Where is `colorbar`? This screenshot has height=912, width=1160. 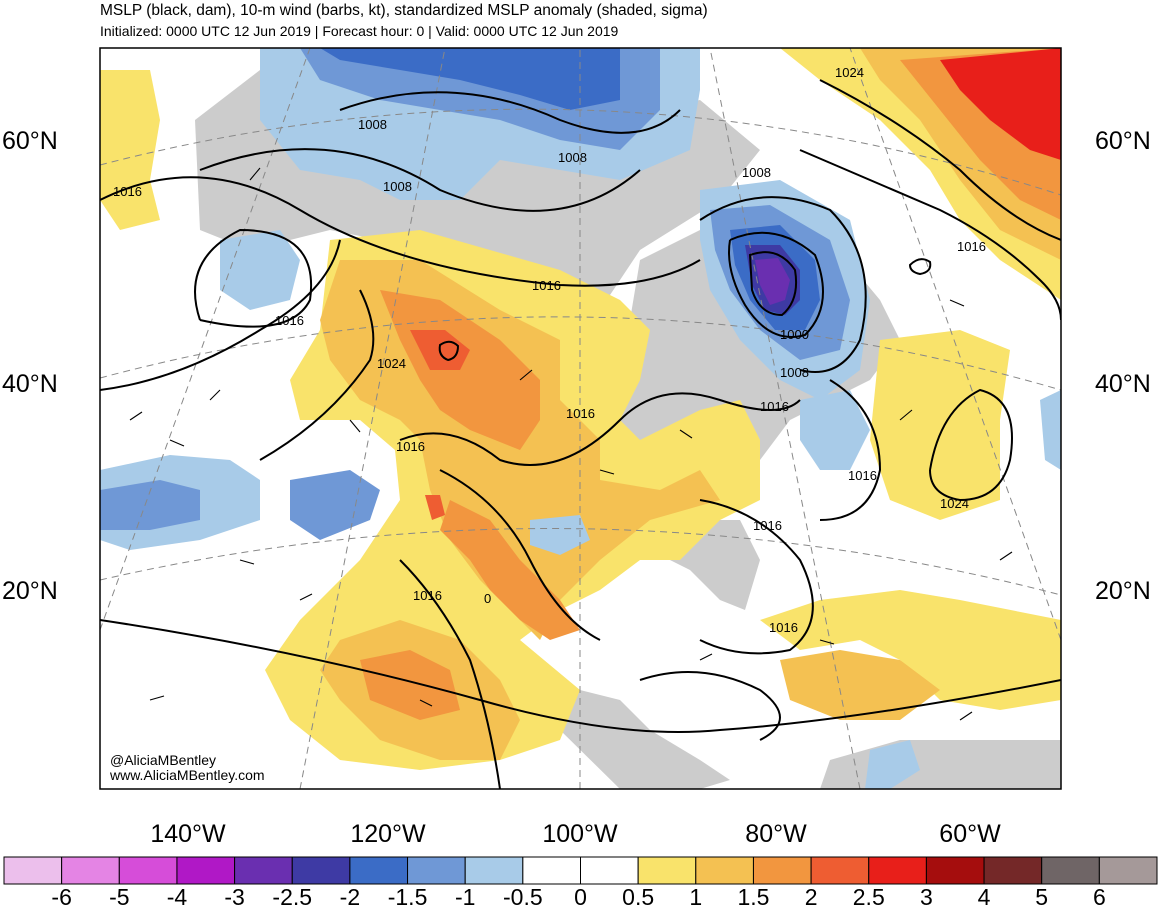
colorbar is located at coordinates (580, 870).